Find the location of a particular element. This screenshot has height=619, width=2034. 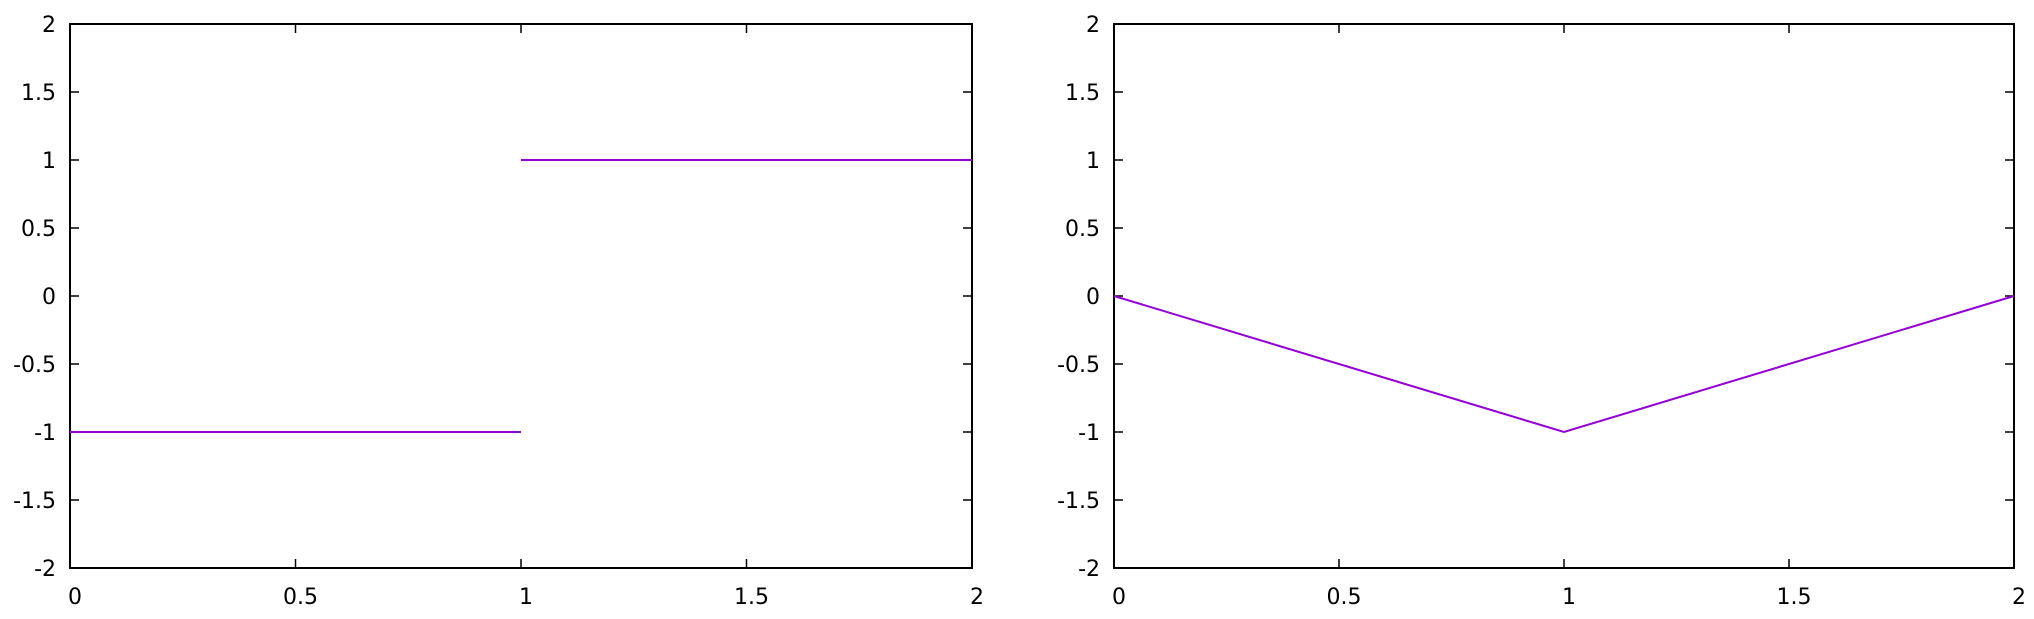

left-y-tick-label: -0.5 is located at coordinates (34, 365).